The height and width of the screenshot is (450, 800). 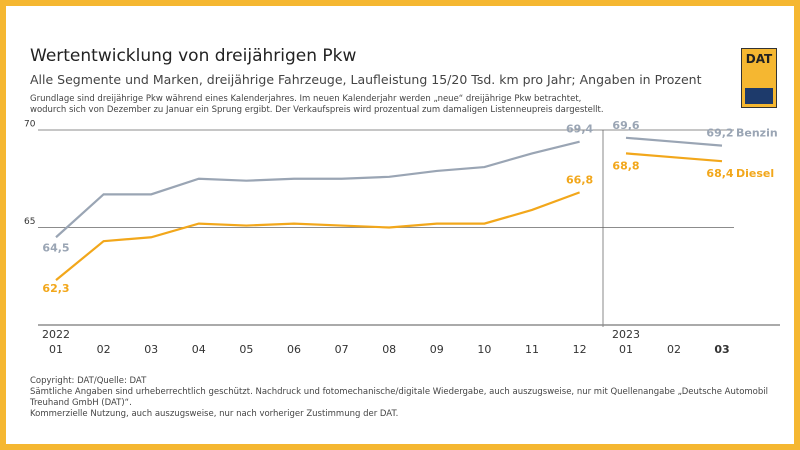 What do you see at coordinates (199, 349) in the screenshot?
I see `x-tick-label: 04` at bounding box center [199, 349].